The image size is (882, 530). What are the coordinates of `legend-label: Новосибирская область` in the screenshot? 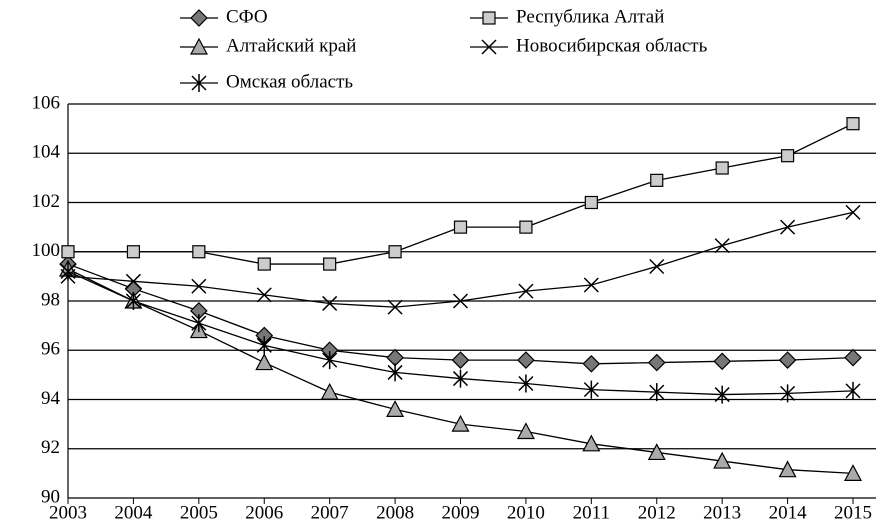 It's located at (612, 45).